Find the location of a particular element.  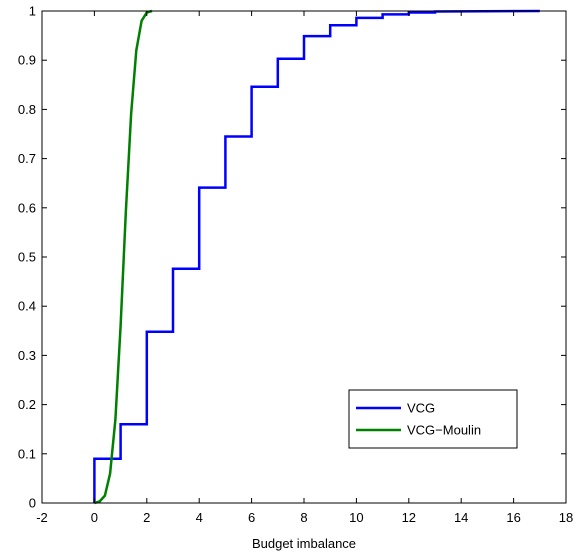

x-tick-label: 18 is located at coordinates (566, 517).